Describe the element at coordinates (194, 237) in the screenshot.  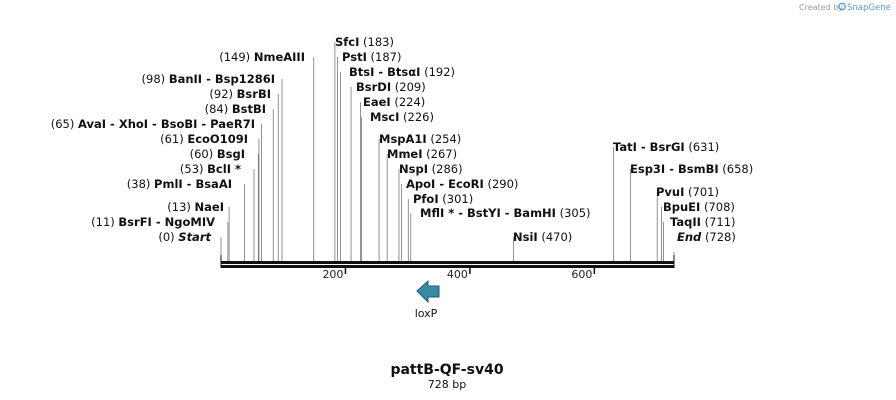
I see `site-name: Start` at that location.